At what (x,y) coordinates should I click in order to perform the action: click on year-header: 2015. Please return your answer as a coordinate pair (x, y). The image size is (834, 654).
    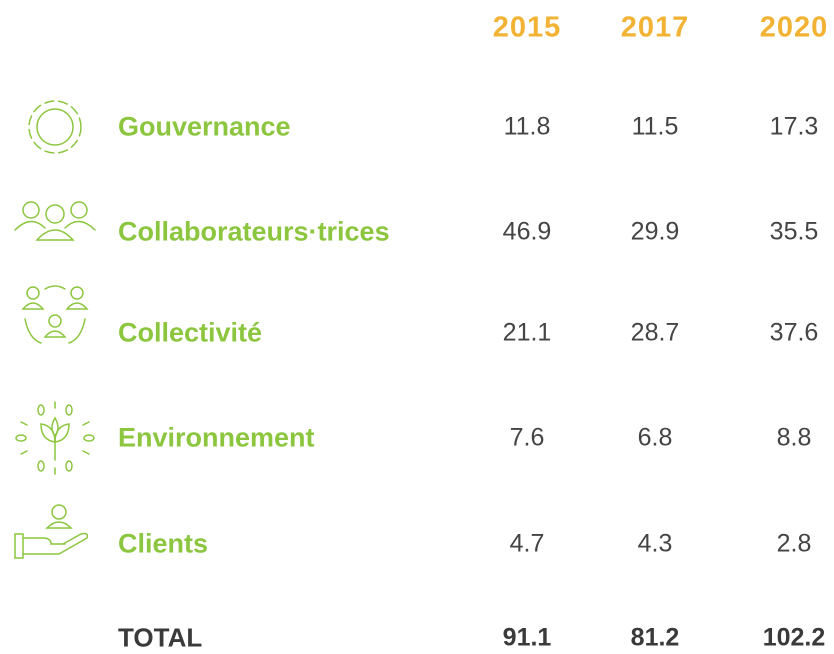
    Looking at the image, I should click on (527, 27).